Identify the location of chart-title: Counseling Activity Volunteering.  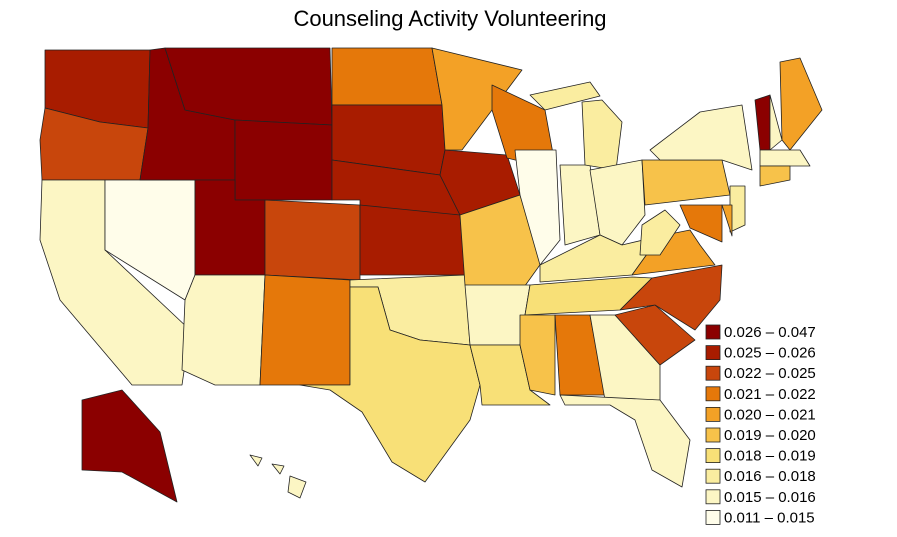
(449, 18).